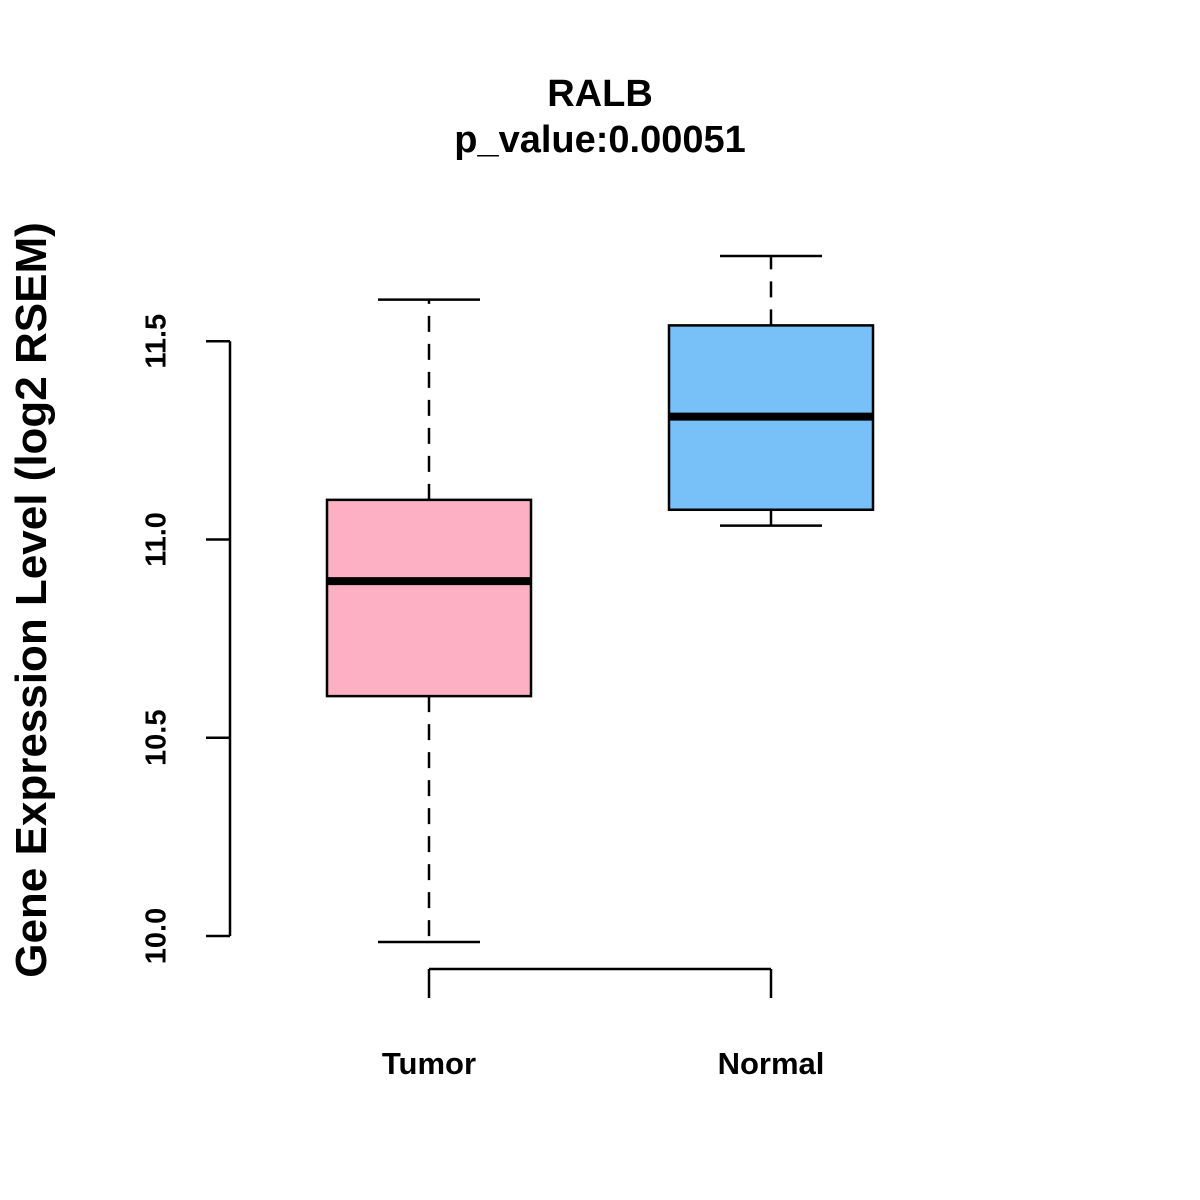 The height and width of the screenshot is (1200, 1200). I want to click on box-normal, so click(771, 390).